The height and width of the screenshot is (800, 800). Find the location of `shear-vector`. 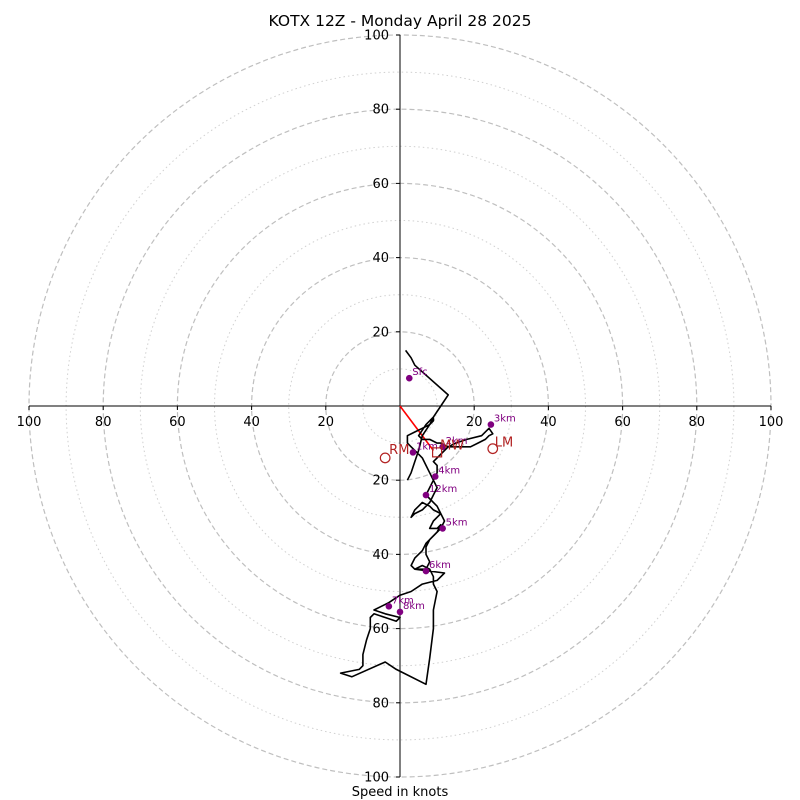

shear-vector is located at coordinates (417, 428).